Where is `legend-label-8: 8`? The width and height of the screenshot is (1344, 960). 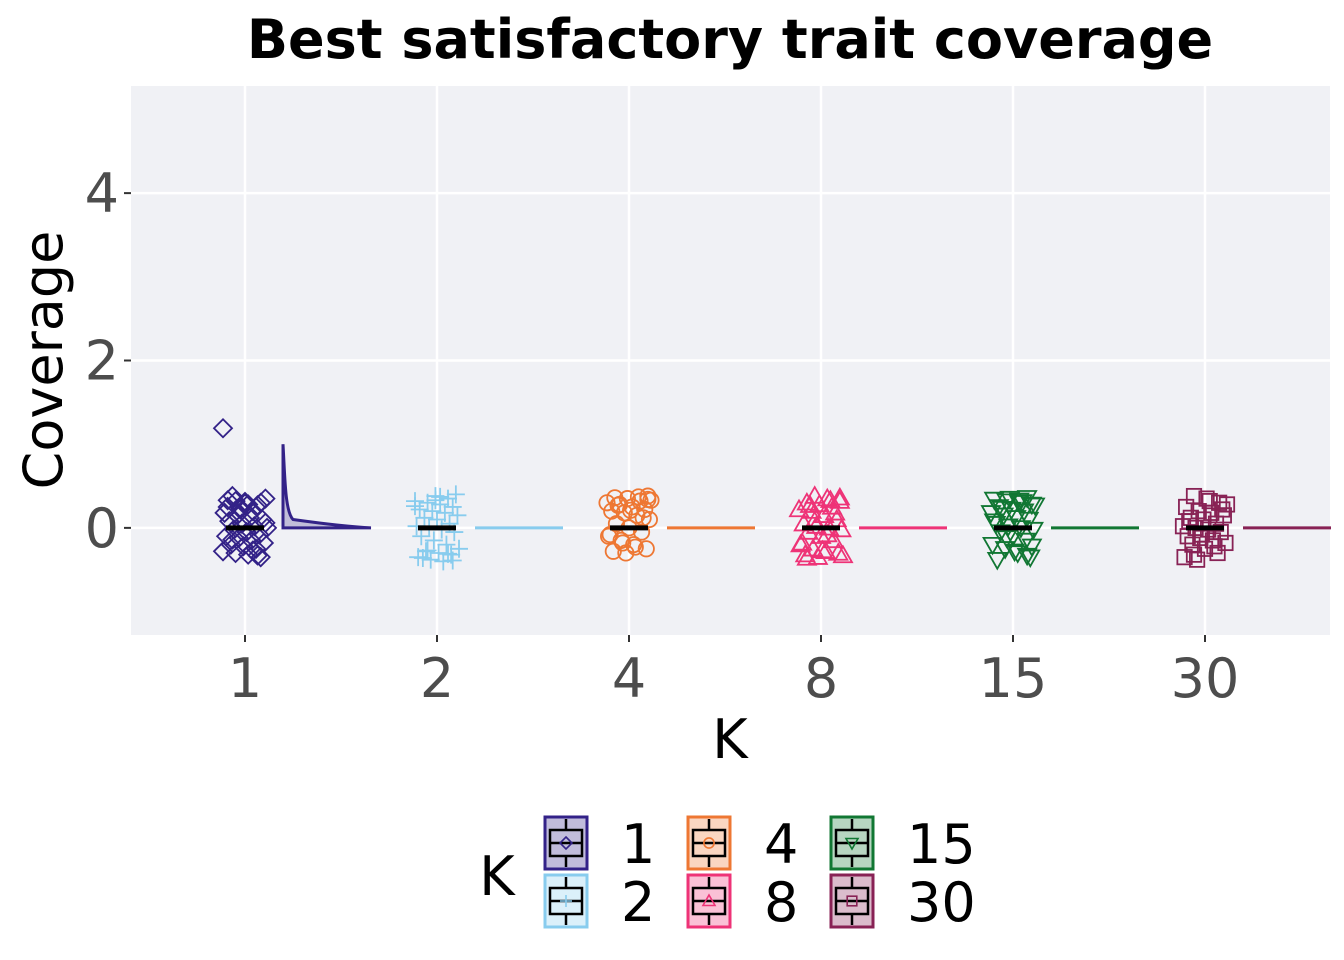 legend-label-8: 8 is located at coordinates (781, 902).